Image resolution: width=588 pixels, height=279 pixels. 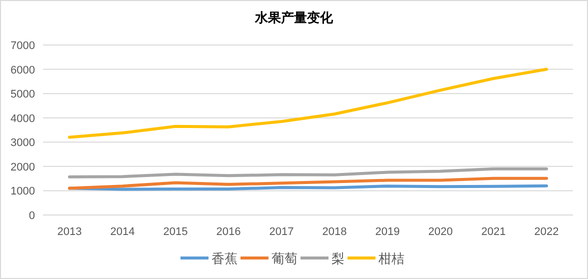 What do you see at coordinates (22, 192) in the screenshot?
I see `y-tick-label: 1000` at bounding box center [22, 192].